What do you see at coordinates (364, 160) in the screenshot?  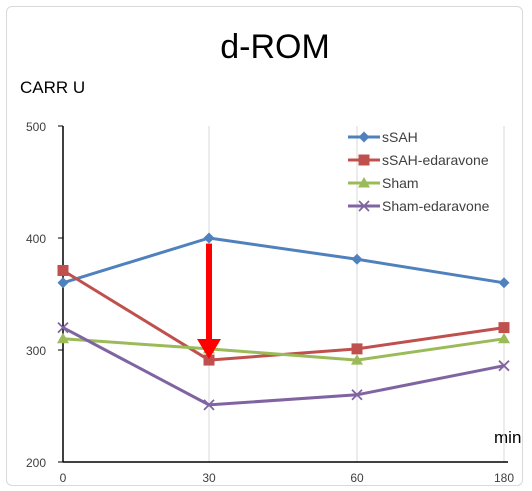 I see `legend-marker-ssah-edaravone` at bounding box center [364, 160].